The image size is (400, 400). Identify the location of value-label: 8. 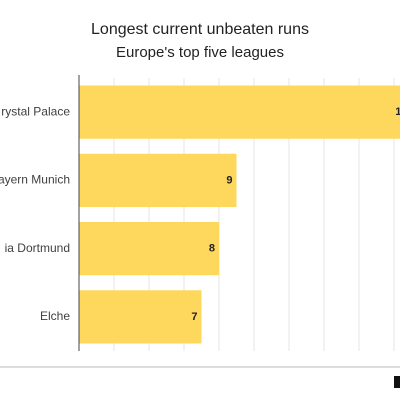
(212, 249).